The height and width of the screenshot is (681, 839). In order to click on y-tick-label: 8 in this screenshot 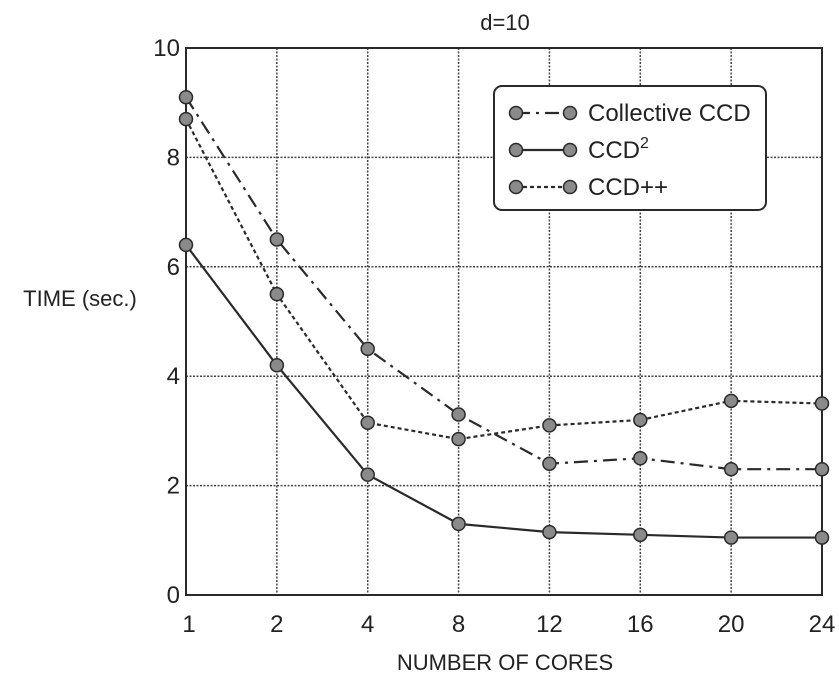, I will do `click(173, 157)`.